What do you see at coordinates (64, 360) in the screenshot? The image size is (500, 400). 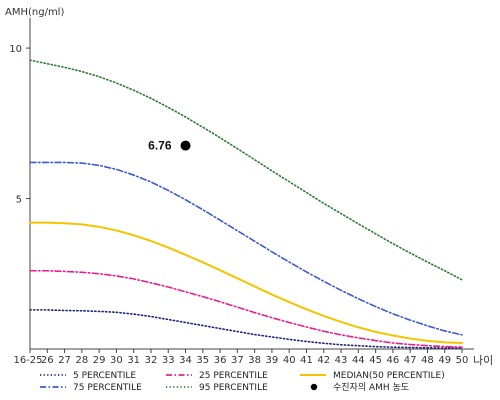 I see `x-tick-label: 27` at bounding box center [64, 360].